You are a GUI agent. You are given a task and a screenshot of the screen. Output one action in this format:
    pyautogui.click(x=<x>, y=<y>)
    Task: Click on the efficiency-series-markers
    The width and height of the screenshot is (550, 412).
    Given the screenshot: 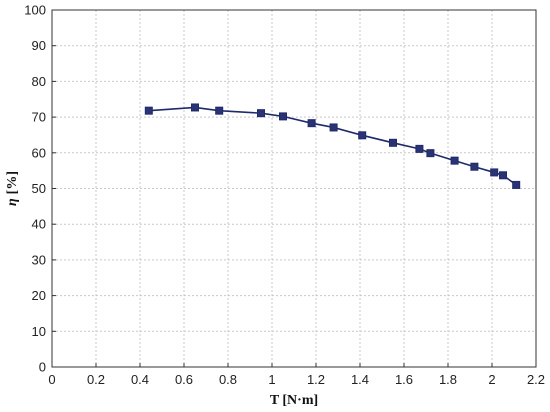 What is the action you would take?
    pyautogui.click(x=332, y=146)
    